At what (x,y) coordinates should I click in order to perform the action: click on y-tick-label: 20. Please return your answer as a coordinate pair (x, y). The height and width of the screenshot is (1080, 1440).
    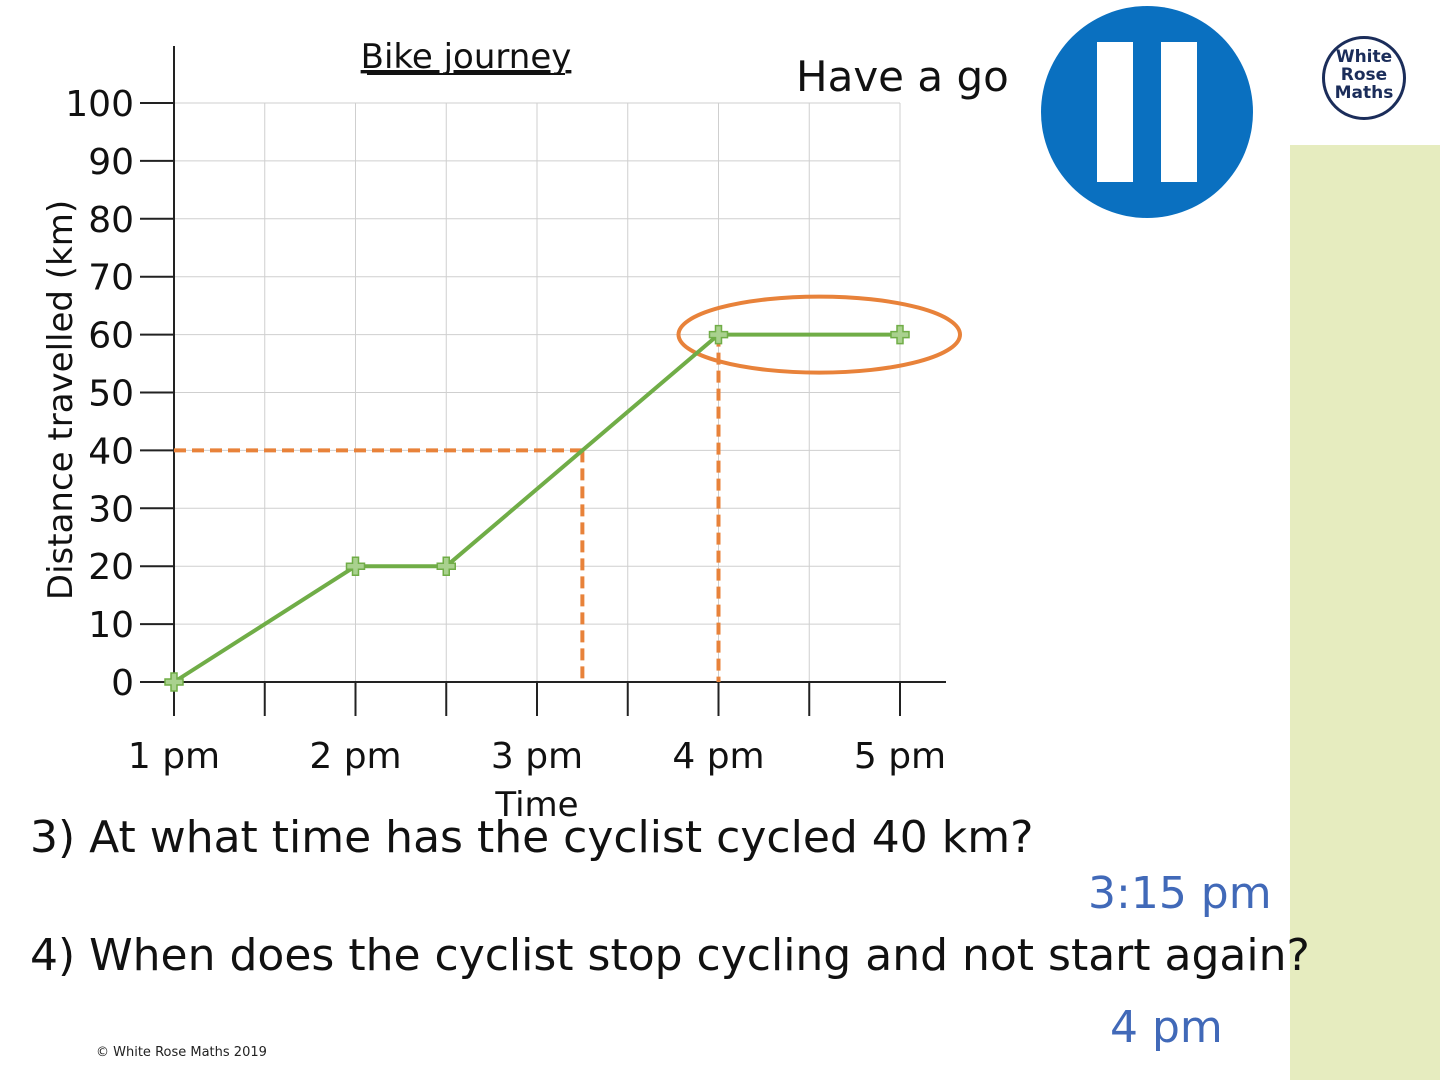
    Looking at the image, I should click on (111, 567).